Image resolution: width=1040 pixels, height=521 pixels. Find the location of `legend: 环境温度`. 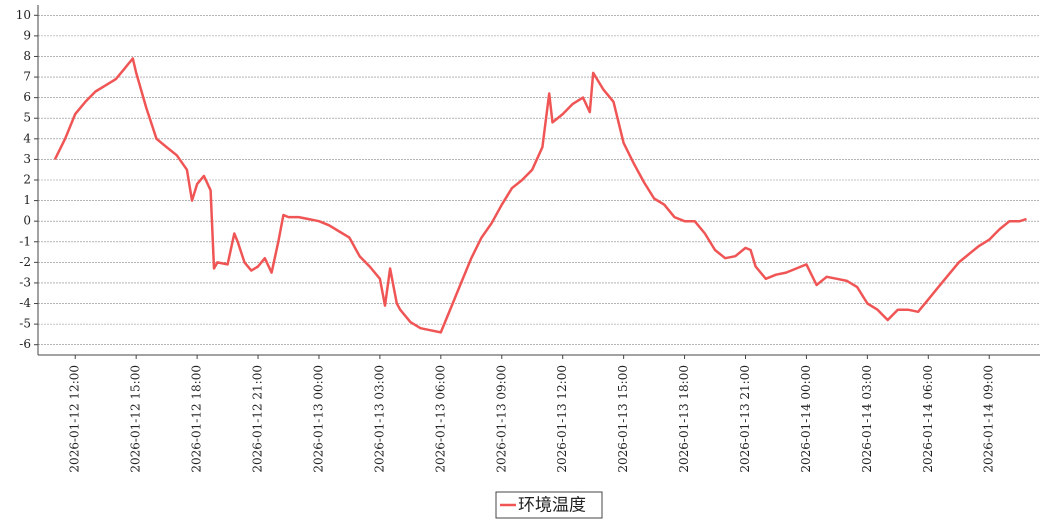

legend: 环境温度 is located at coordinates (549, 505).